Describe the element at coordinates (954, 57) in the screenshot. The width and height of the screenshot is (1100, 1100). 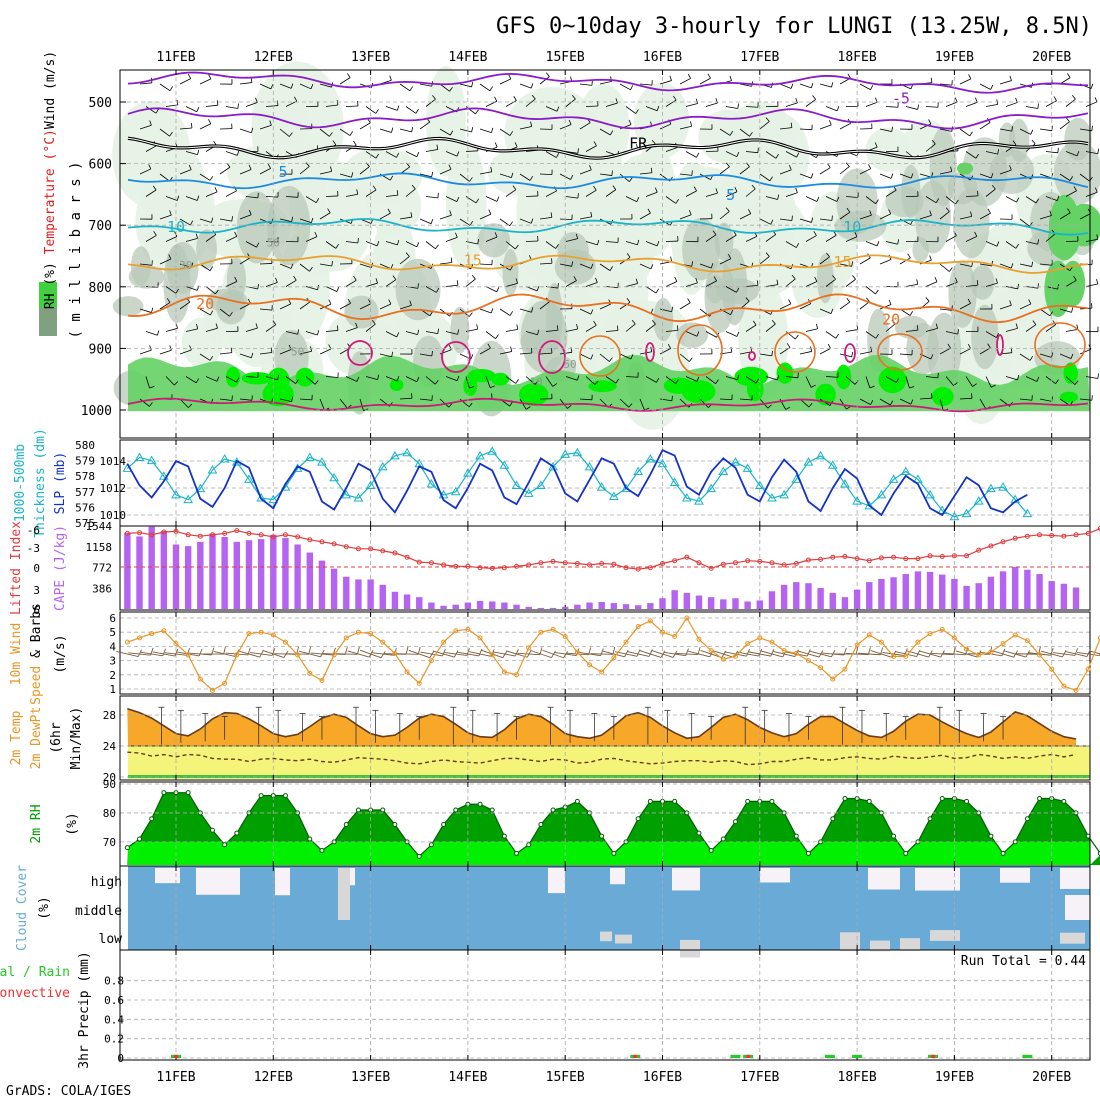
I see `day-label-top: 19FEB` at that location.